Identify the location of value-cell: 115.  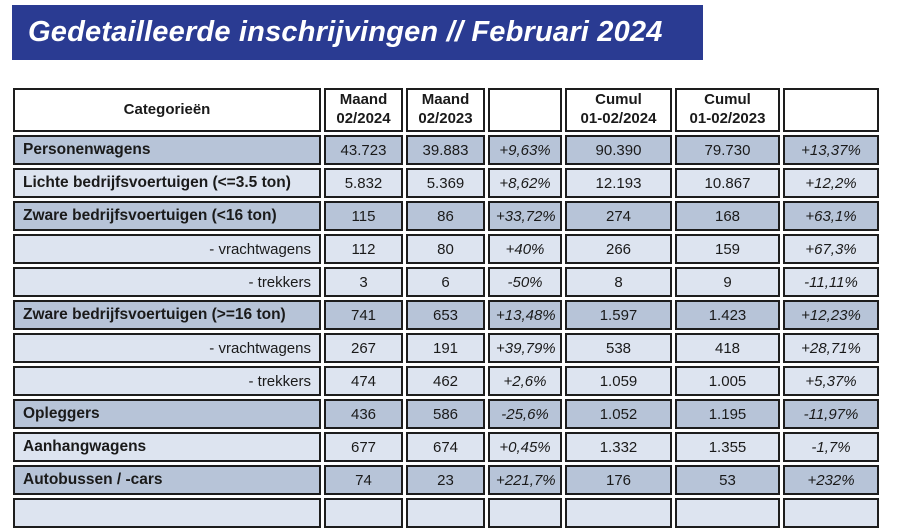
(363, 216).